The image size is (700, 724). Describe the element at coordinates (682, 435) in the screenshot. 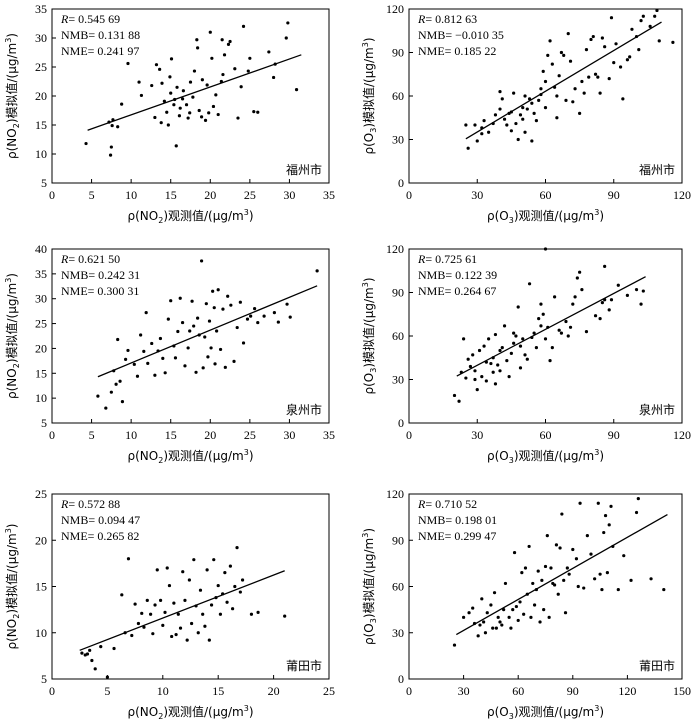

I see `x-tick-label: 120` at that location.